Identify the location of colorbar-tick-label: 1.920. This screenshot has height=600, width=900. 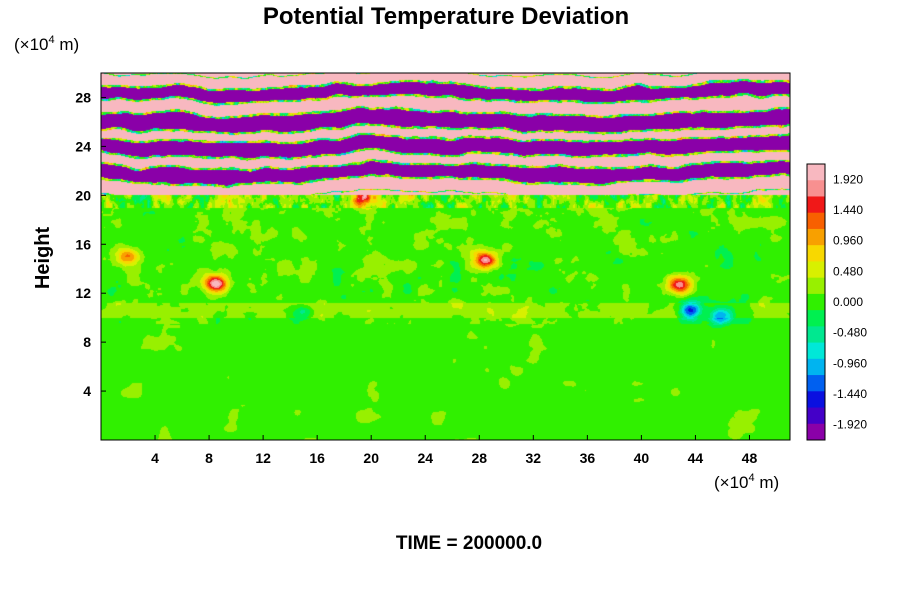
(848, 179).